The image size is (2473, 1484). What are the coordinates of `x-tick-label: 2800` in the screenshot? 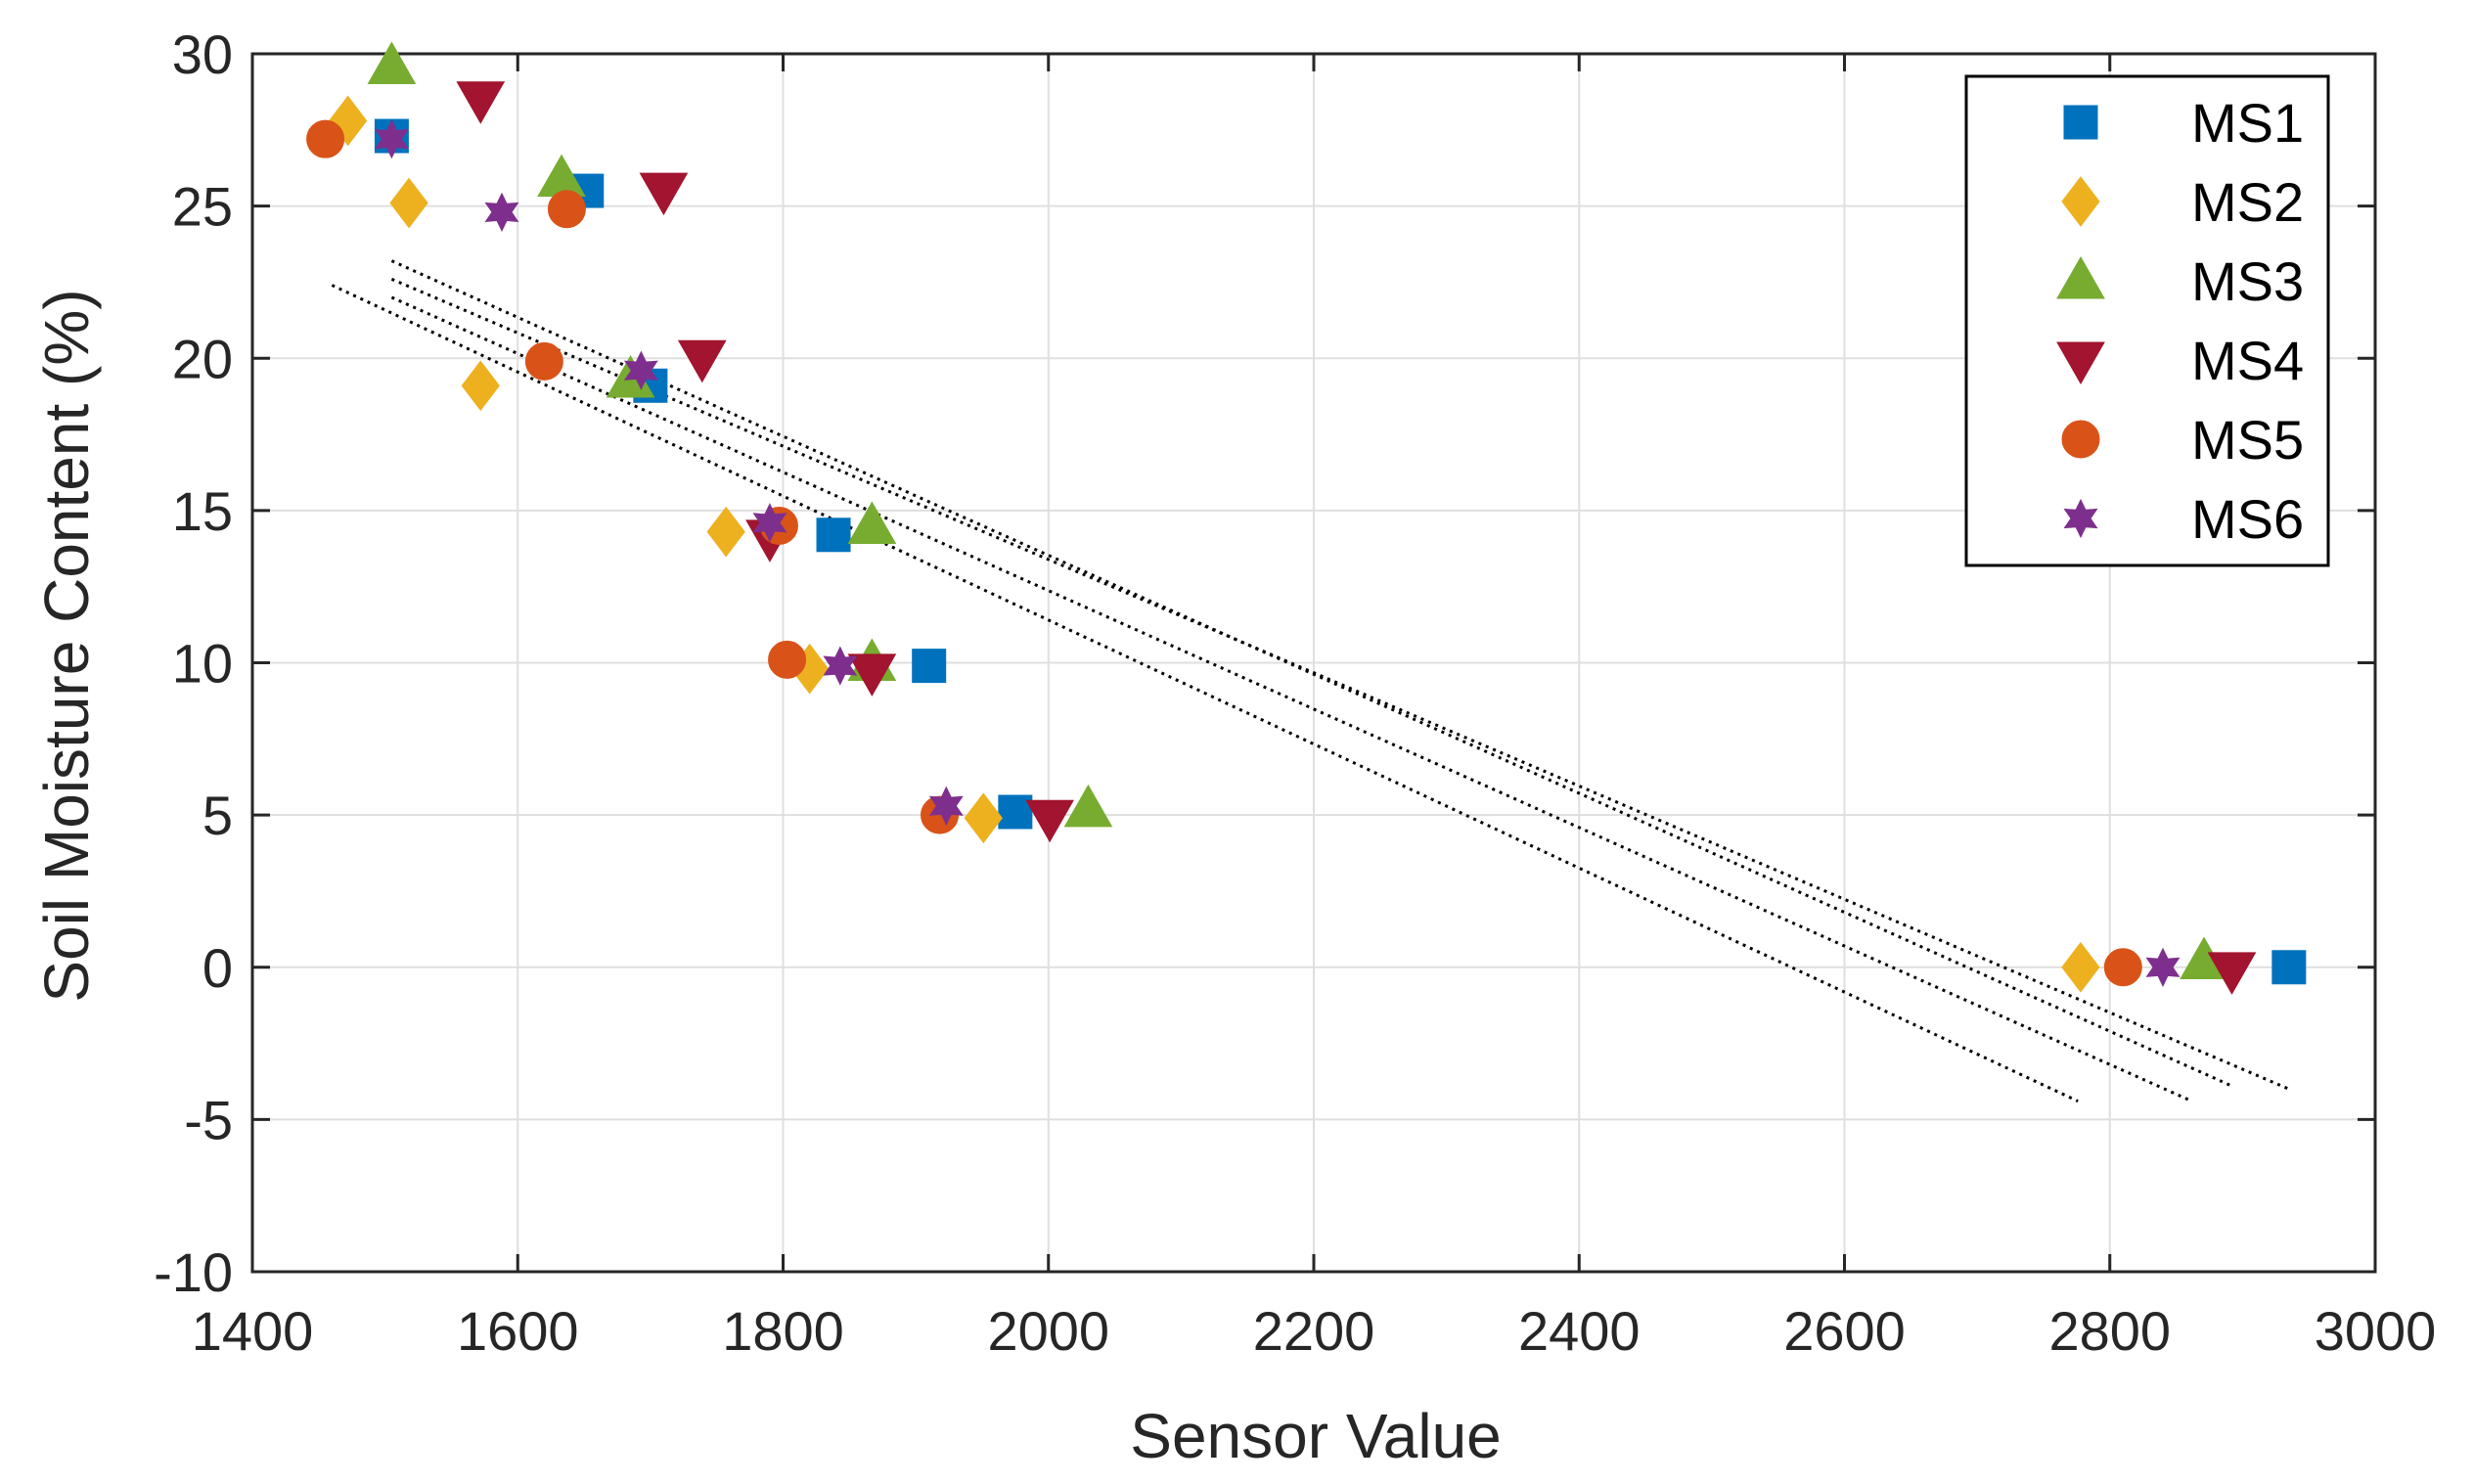 It's located at (2109, 1331).